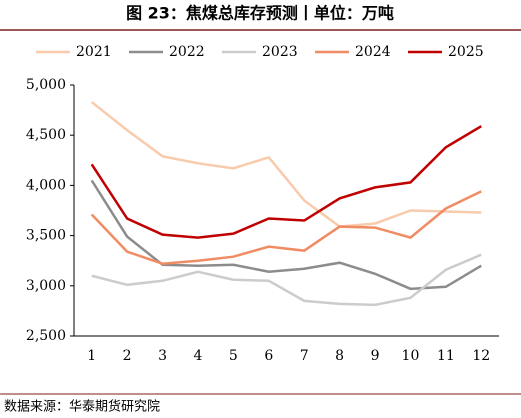 Image resolution: width=521 pixels, height=418 pixels. I want to click on y-tick-label: 4,000, so click(46, 185).